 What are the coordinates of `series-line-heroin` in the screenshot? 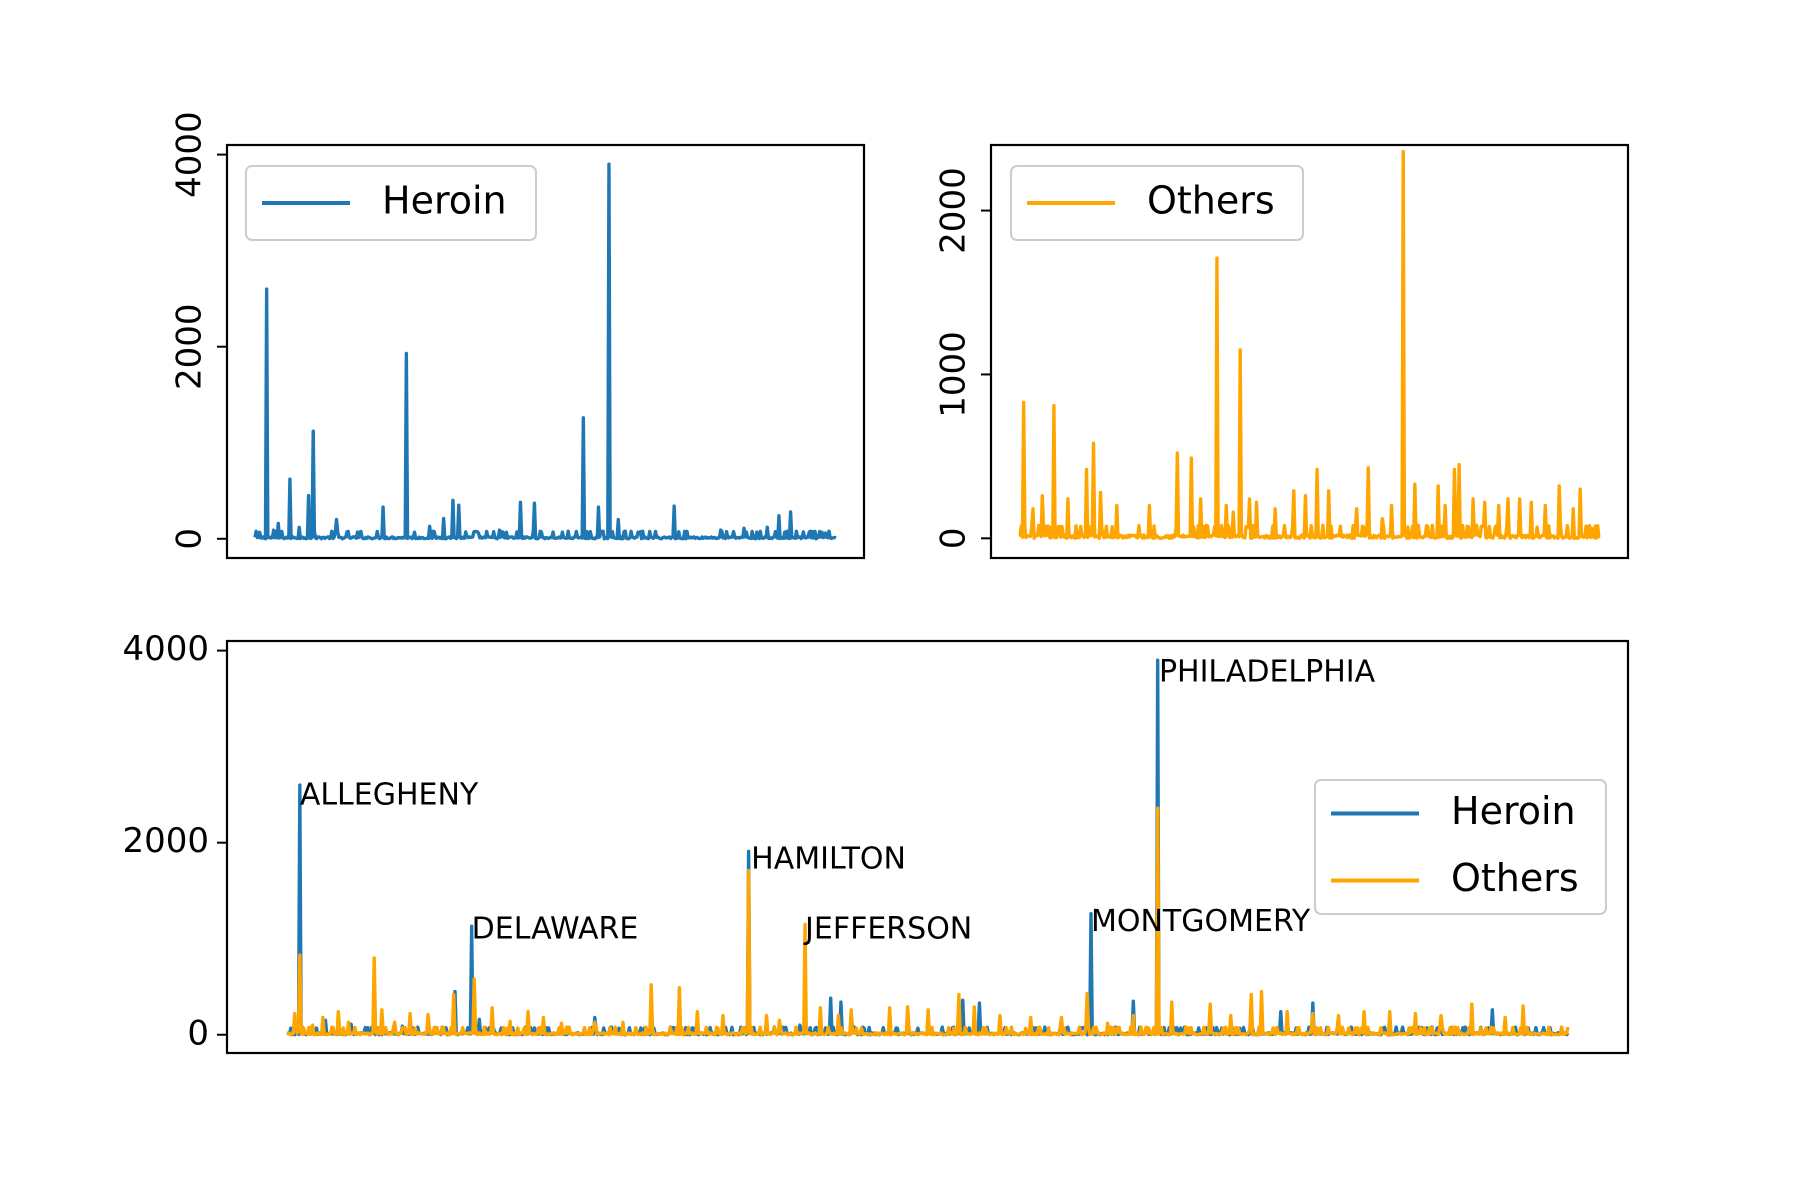 It's located at (545, 351).